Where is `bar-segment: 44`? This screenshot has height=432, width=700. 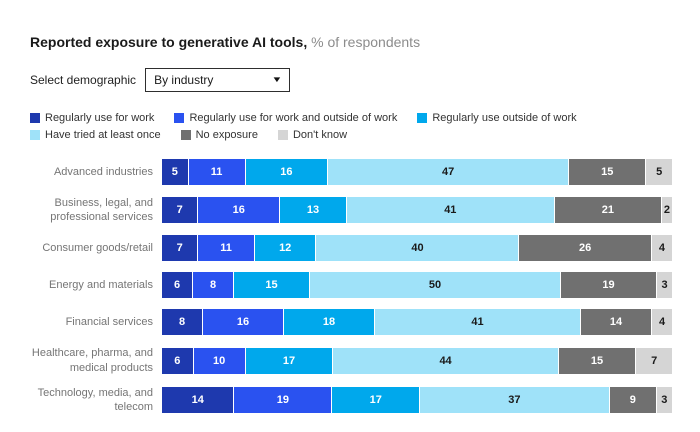 bar-segment: 44 is located at coordinates (445, 360).